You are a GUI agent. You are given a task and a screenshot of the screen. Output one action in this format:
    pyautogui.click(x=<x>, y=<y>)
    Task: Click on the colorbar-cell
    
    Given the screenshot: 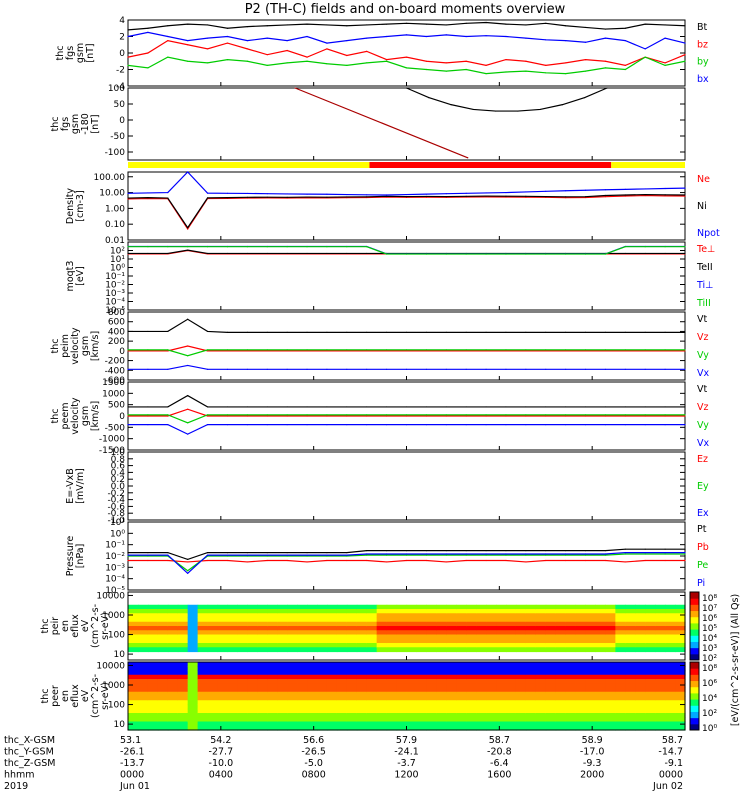 What is the action you would take?
    pyautogui.click(x=694, y=601)
    